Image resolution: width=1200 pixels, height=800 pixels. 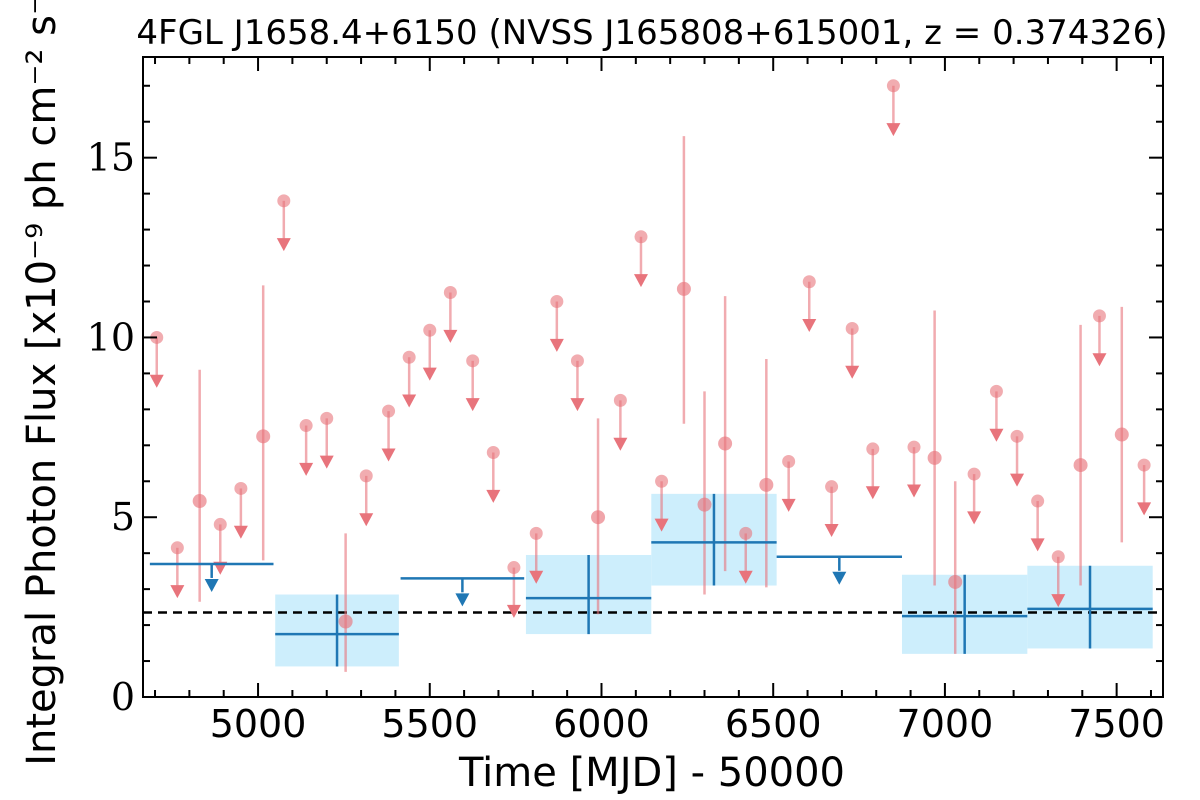 I want to click on x-tick-label: 7000, so click(x=945, y=724).